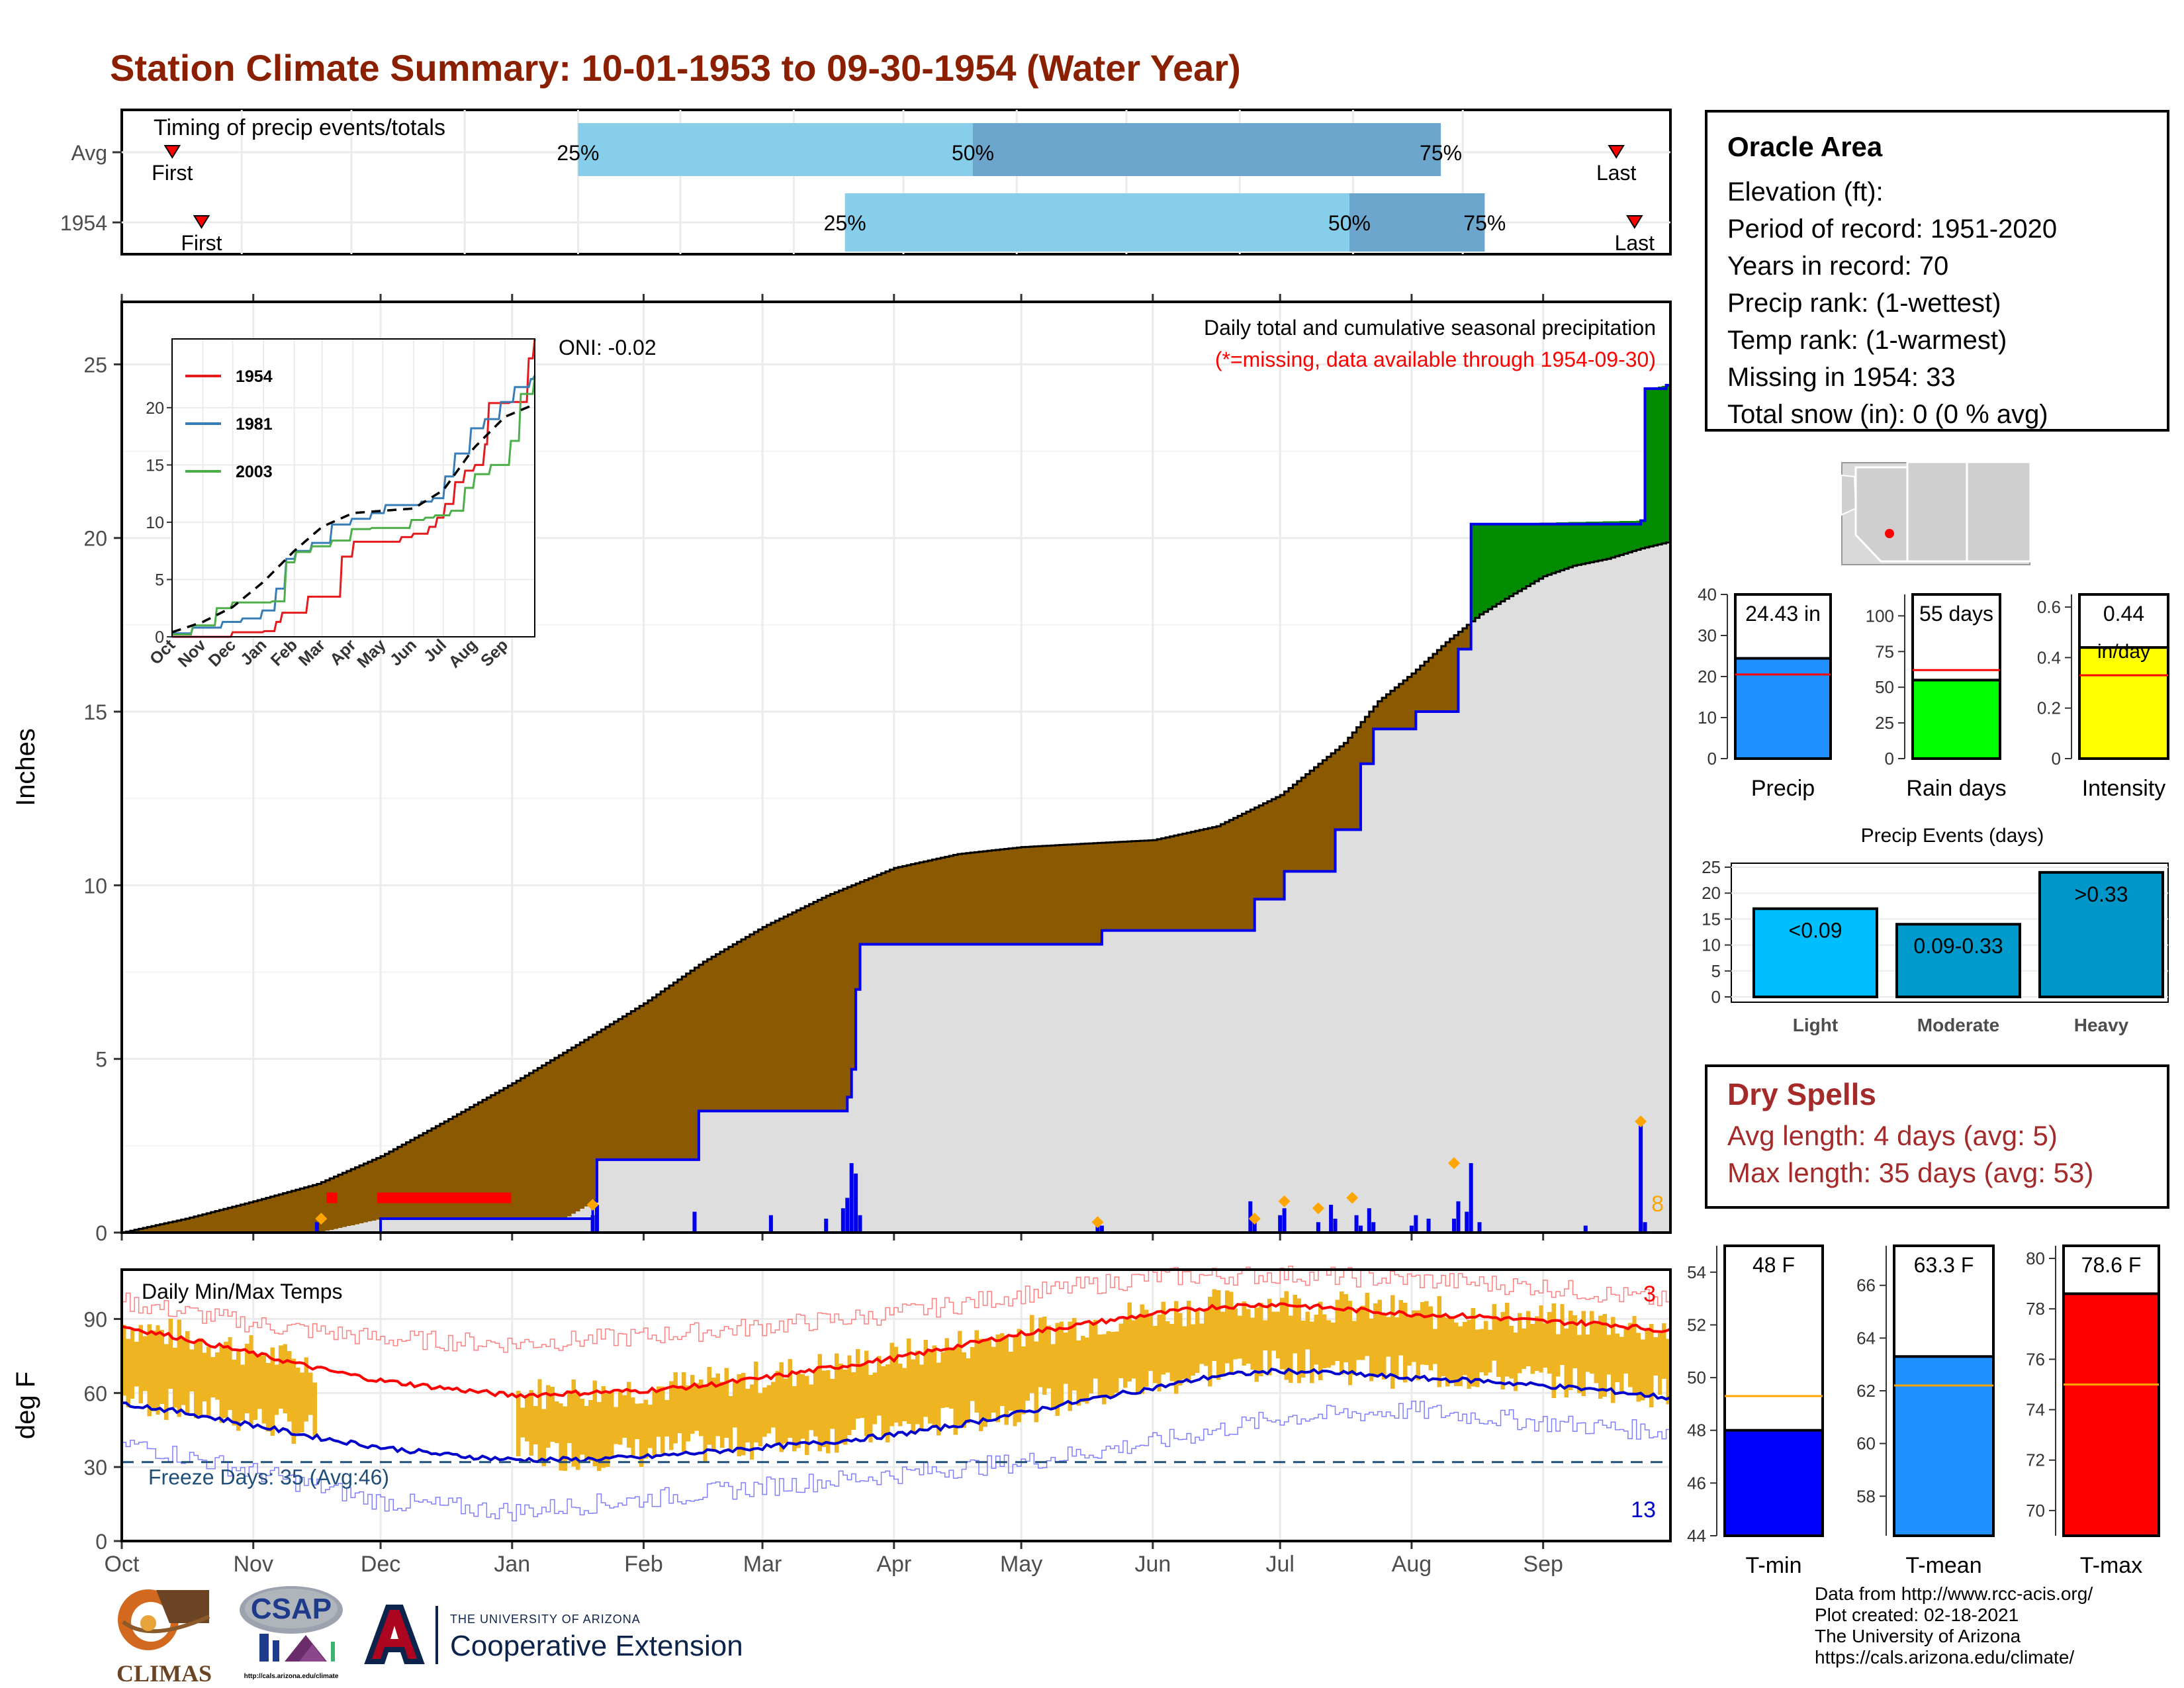 This screenshot has width=2184, height=1688. I want to click on temp-min-summary-ytick-label: 54, so click(1696, 1272).